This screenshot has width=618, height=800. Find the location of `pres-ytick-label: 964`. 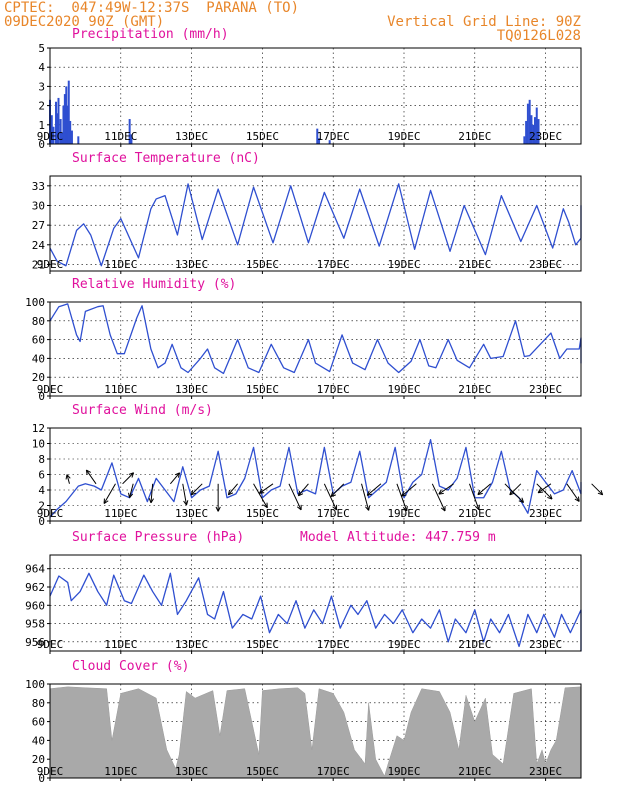

pres-ytick-label: 964 is located at coordinates (35, 569).